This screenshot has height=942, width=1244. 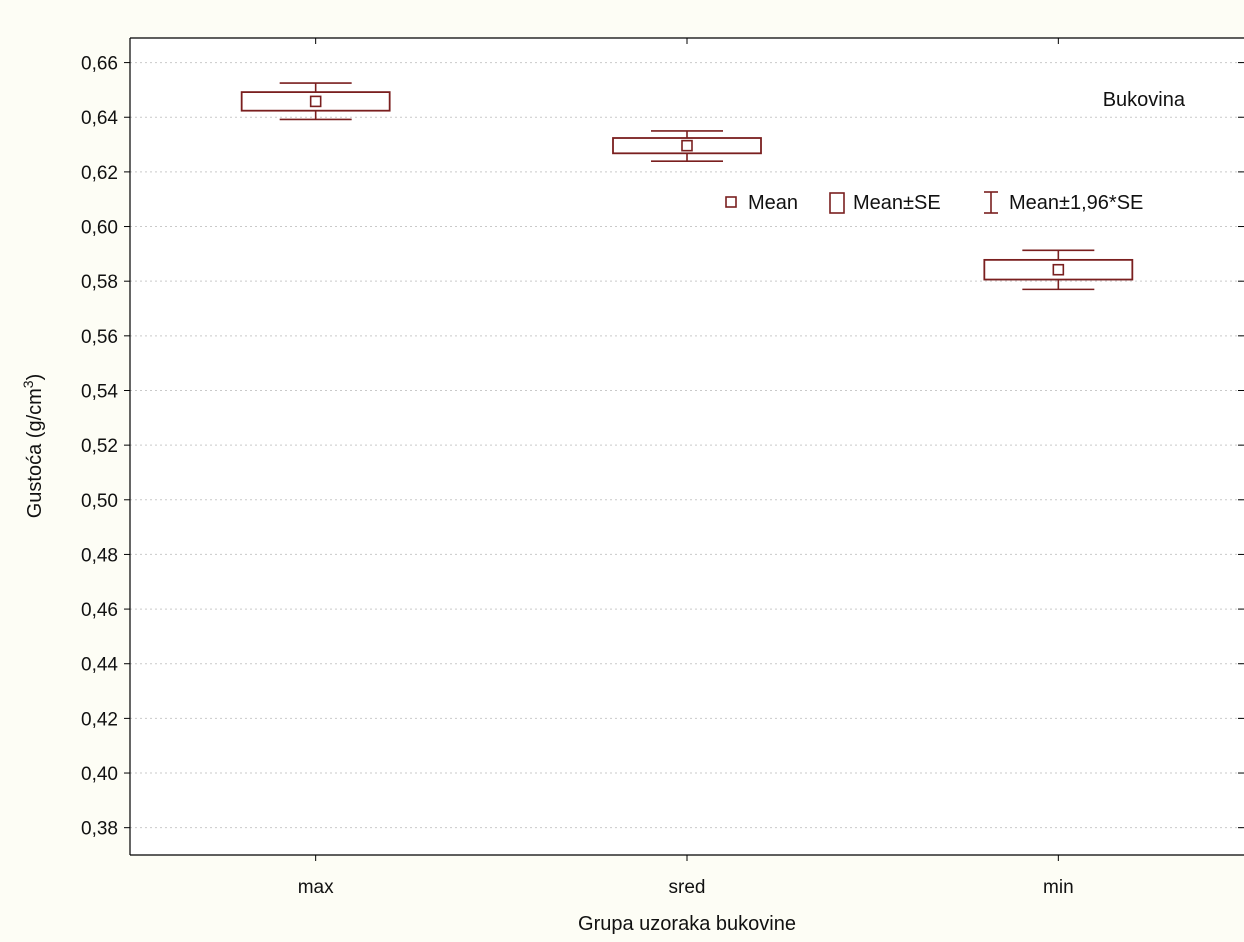 What do you see at coordinates (773, 203) in the screenshot?
I see `legend-mean-label: Mean` at bounding box center [773, 203].